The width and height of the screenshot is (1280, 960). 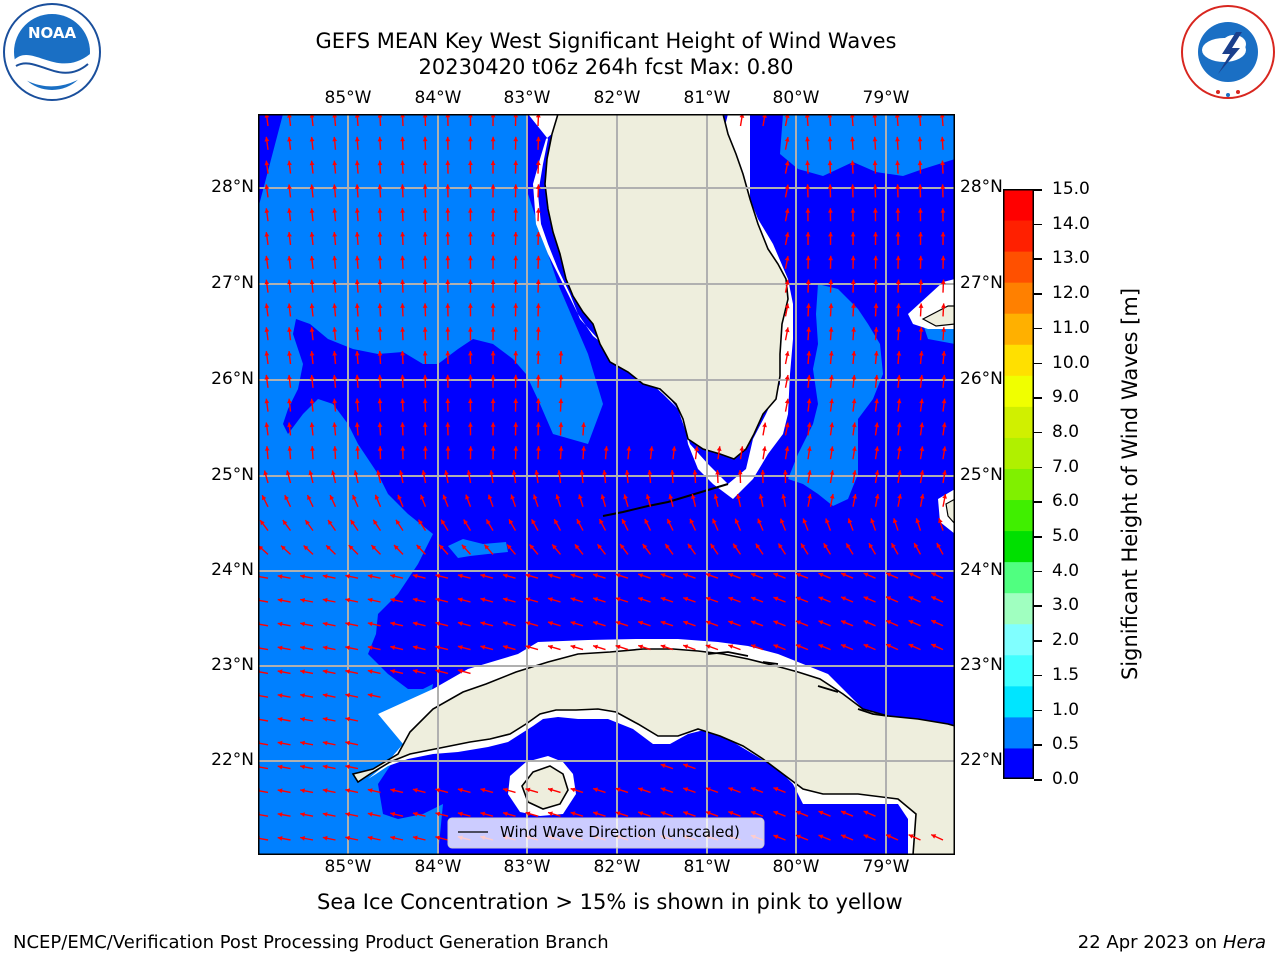 I want to click on coast-mask-andros, so click(x=946, y=511).